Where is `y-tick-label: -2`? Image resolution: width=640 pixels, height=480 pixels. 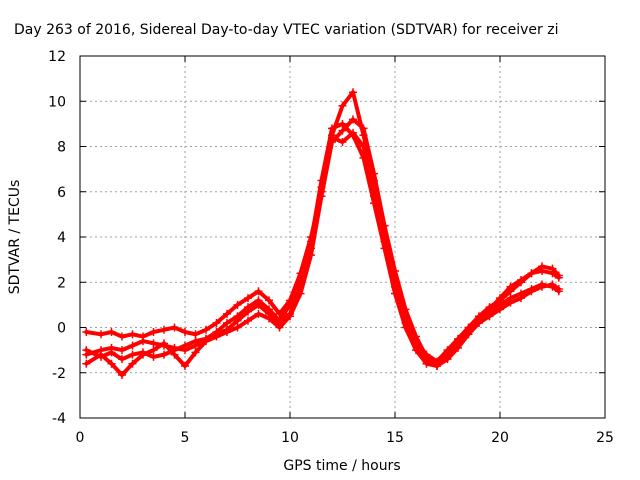 y-tick-label: -2 is located at coordinates (59, 374).